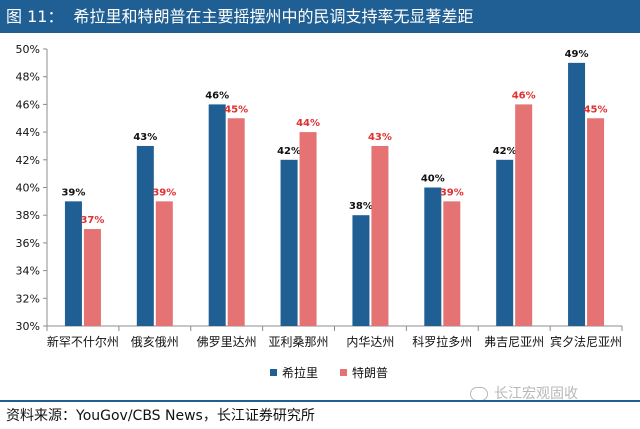 This screenshot has width=640, height=429. What do you see at coordinates (28, 243) in the screenshot?
I see `y-tick-label: 36%` at bounding box center [28, 243].